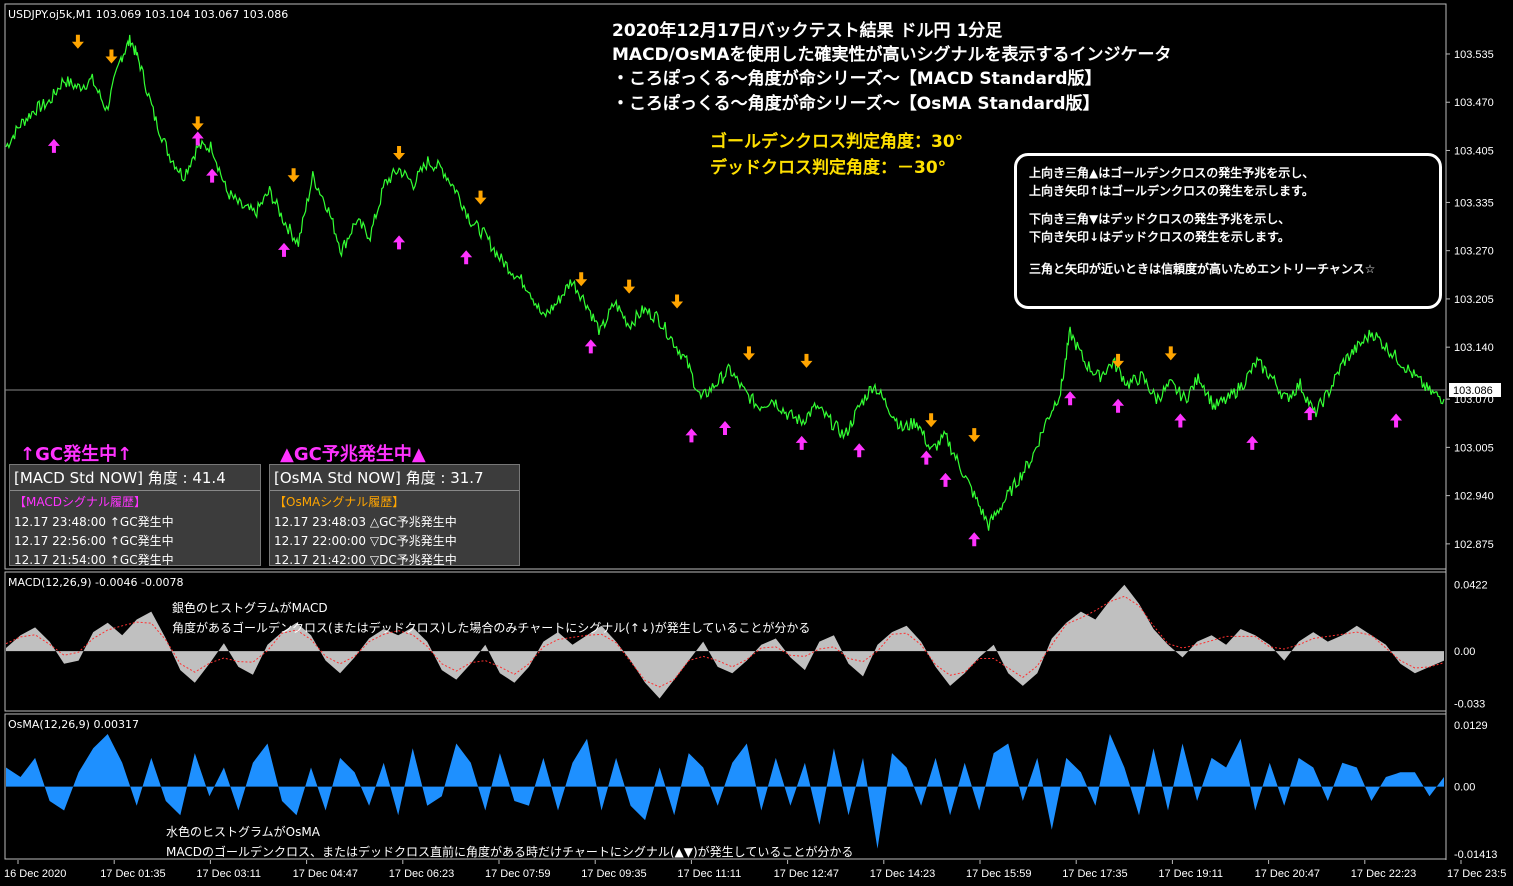 Image resolution: width=1513 pixels, height=886 pixels. What do you see at coordinates (250, 607) in the screenshot?
I see `macd-note-1: 銀色のヒストグラムがMACD` at bounding box center [250, 607].